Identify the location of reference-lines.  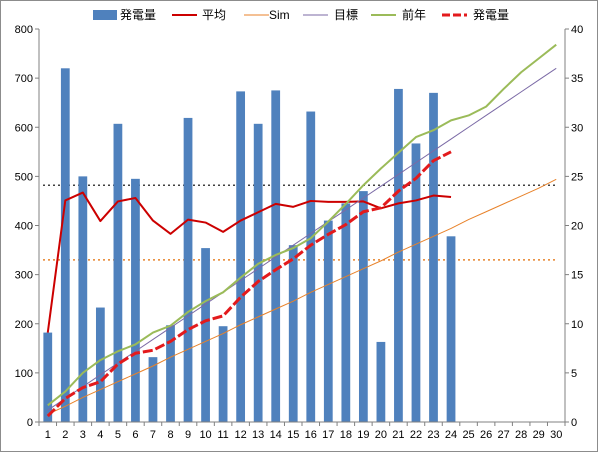
(299, 222).